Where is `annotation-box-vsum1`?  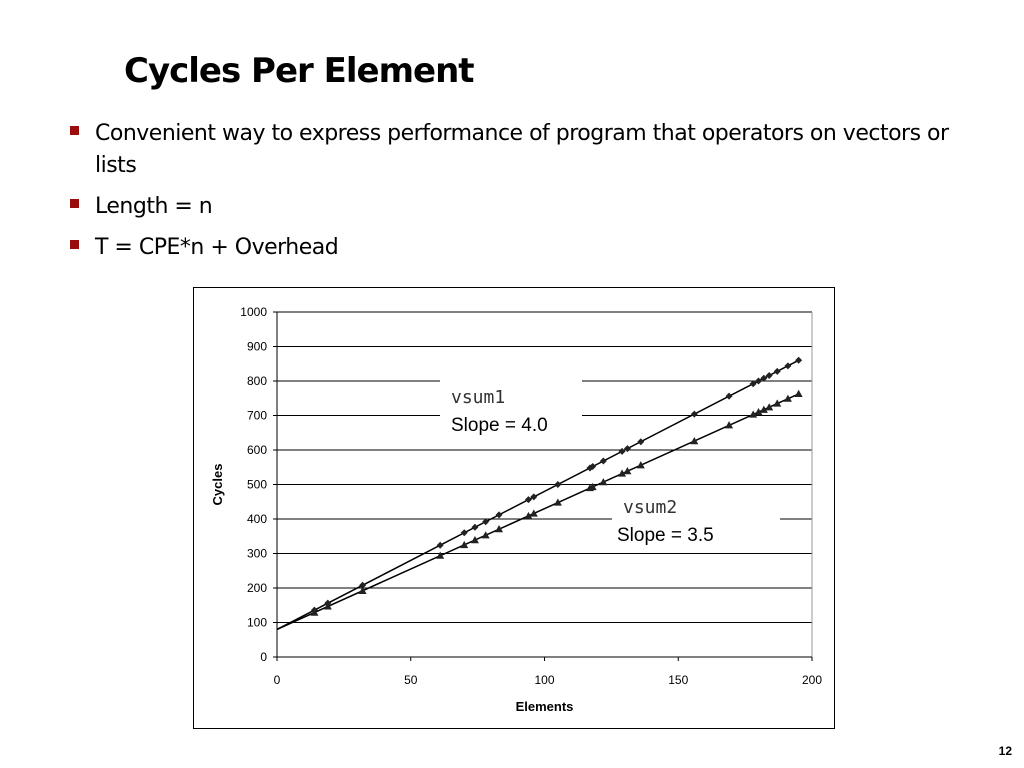
annotation-box-vsum1 is located at coordinates (511, 410).